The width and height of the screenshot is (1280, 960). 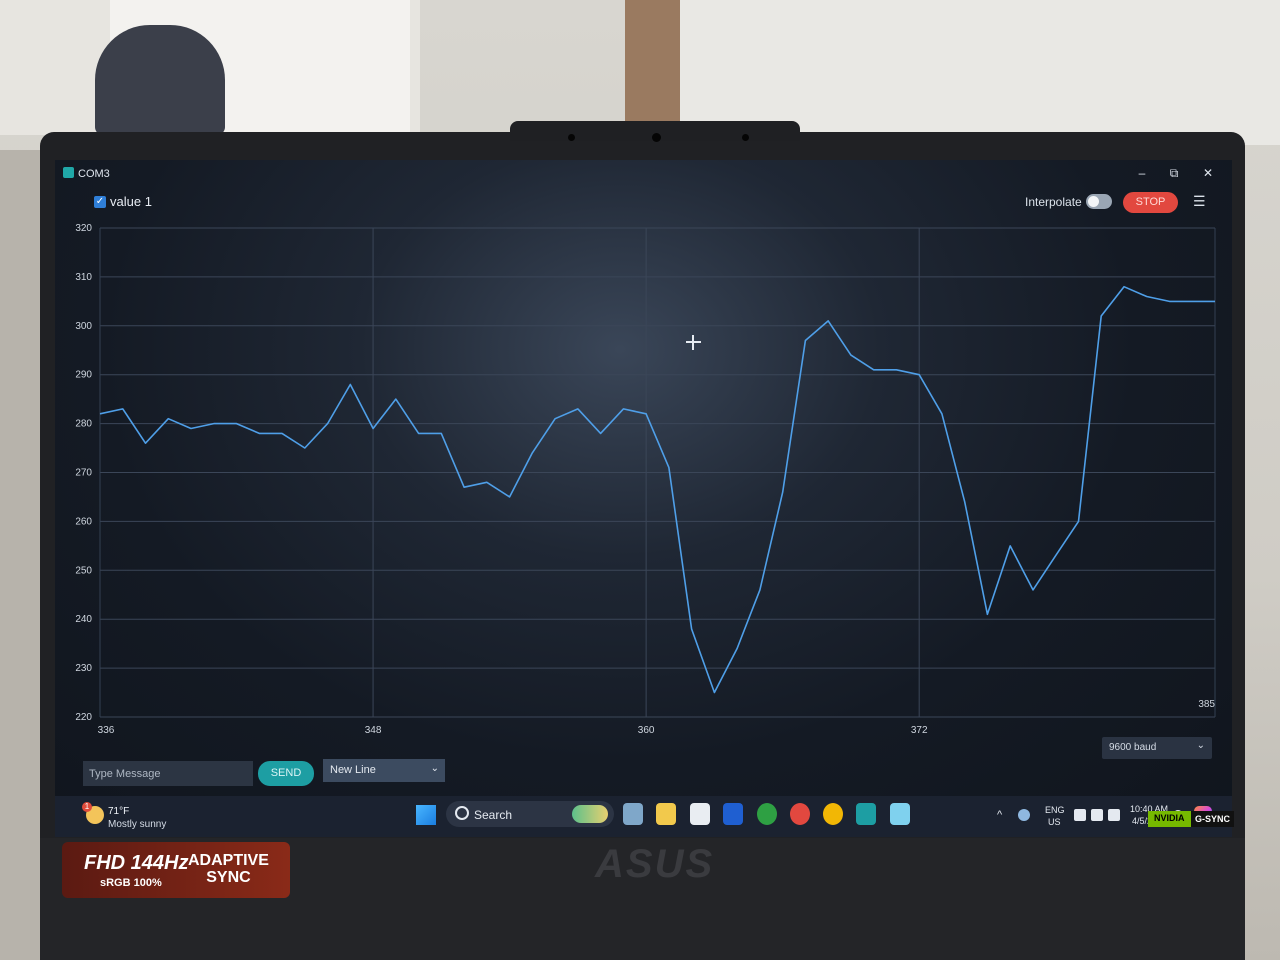 What do you see at coordinates (94, 174) in the screenshot?
I see `window-title: COM3` at bounding box center [94, 174].